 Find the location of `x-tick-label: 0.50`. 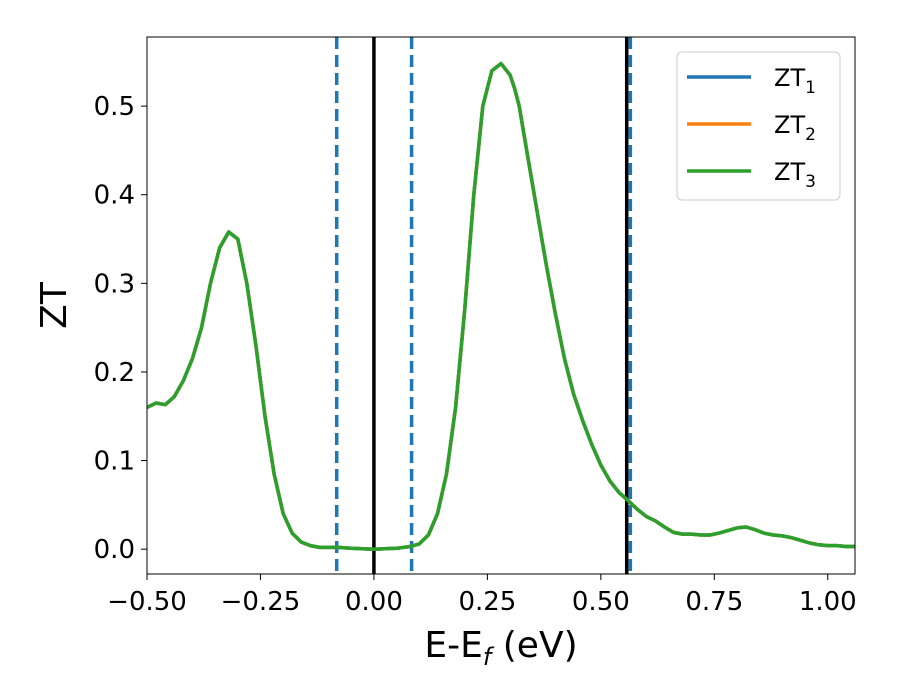

x-tick-label: 0.50 is located at coordinates (601, 602).